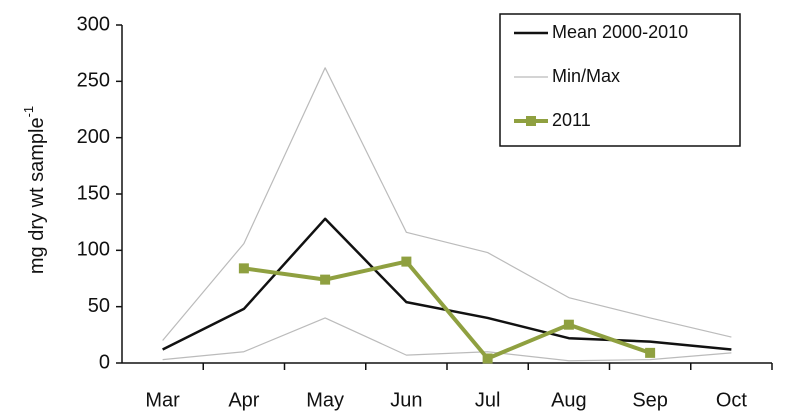  Describe the element at coordinates (569, 400) in the screenshot. I see `x-tick-label: Aug` at that location.